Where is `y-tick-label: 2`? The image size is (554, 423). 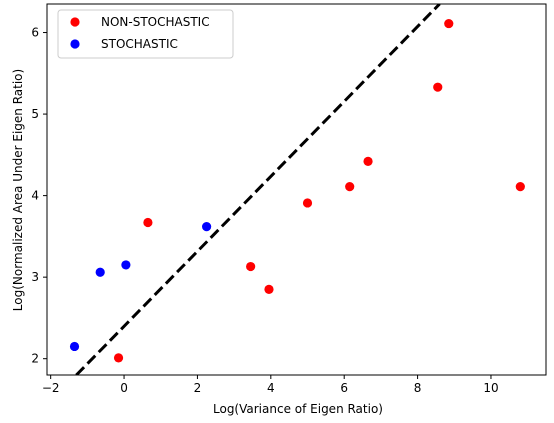
y-tick-label: 2 is located at coordinates (35, 359).